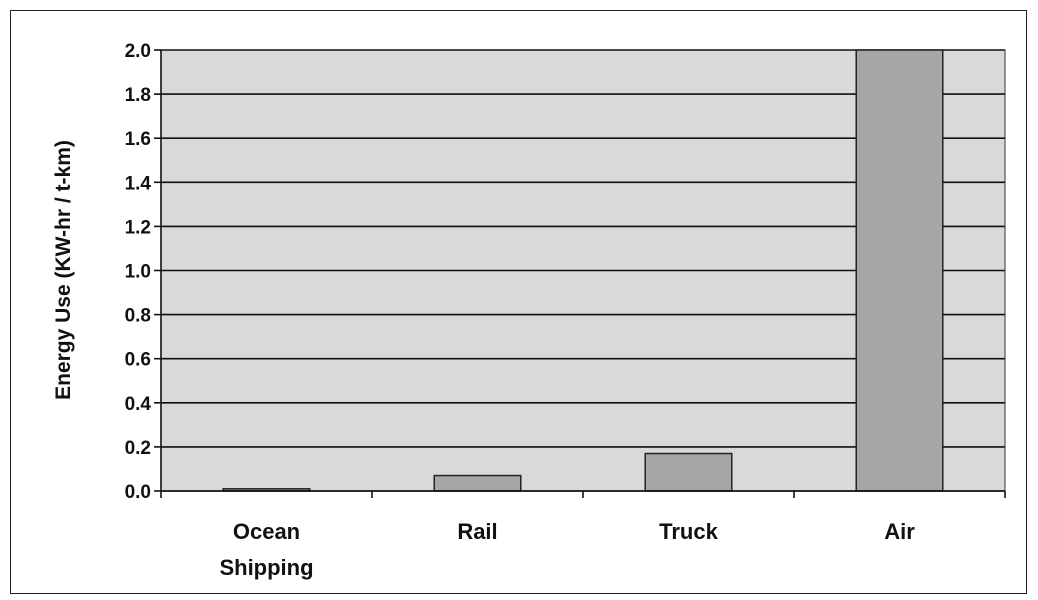 The image size is (1038, 600). I want to click on x-category-label: Truck, so click(688, 531).